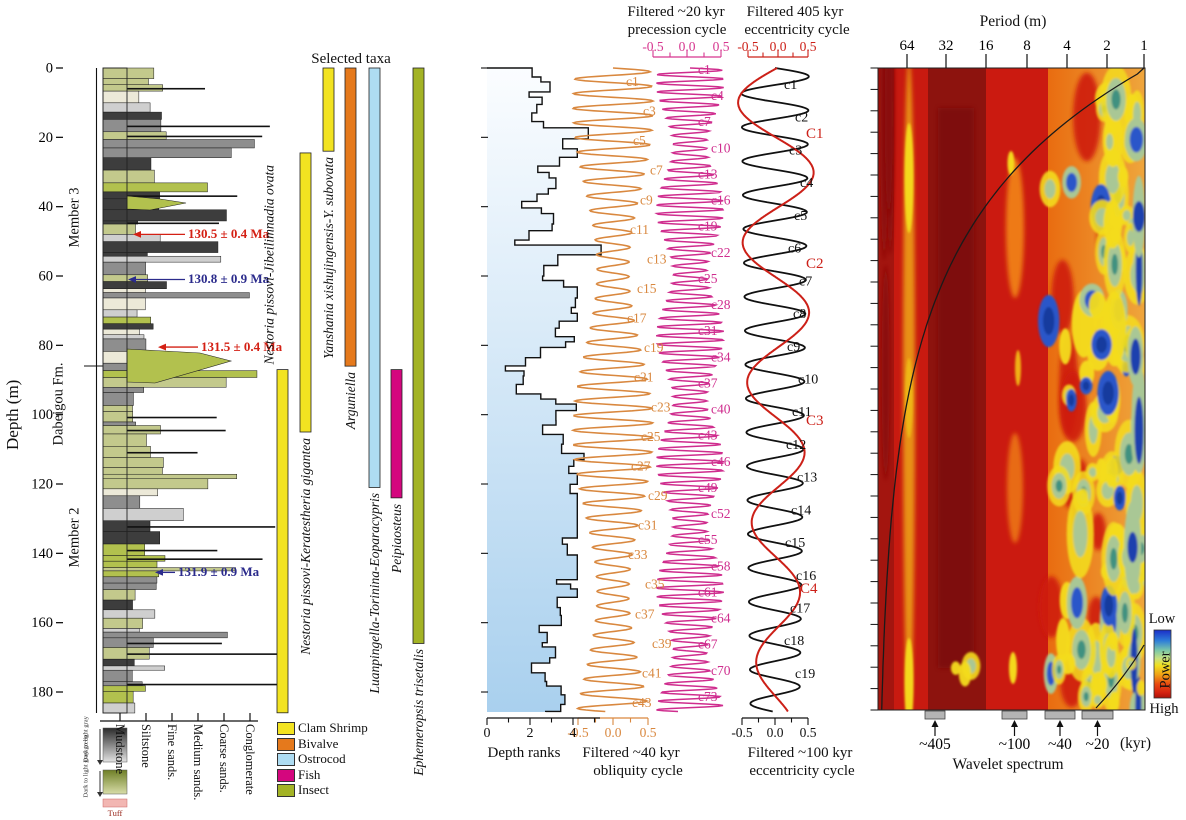  What do you see at coordinates (1067, 46) in the screenshot?
I see `period-tick-label: 4` at bounding box center [1067, 46].